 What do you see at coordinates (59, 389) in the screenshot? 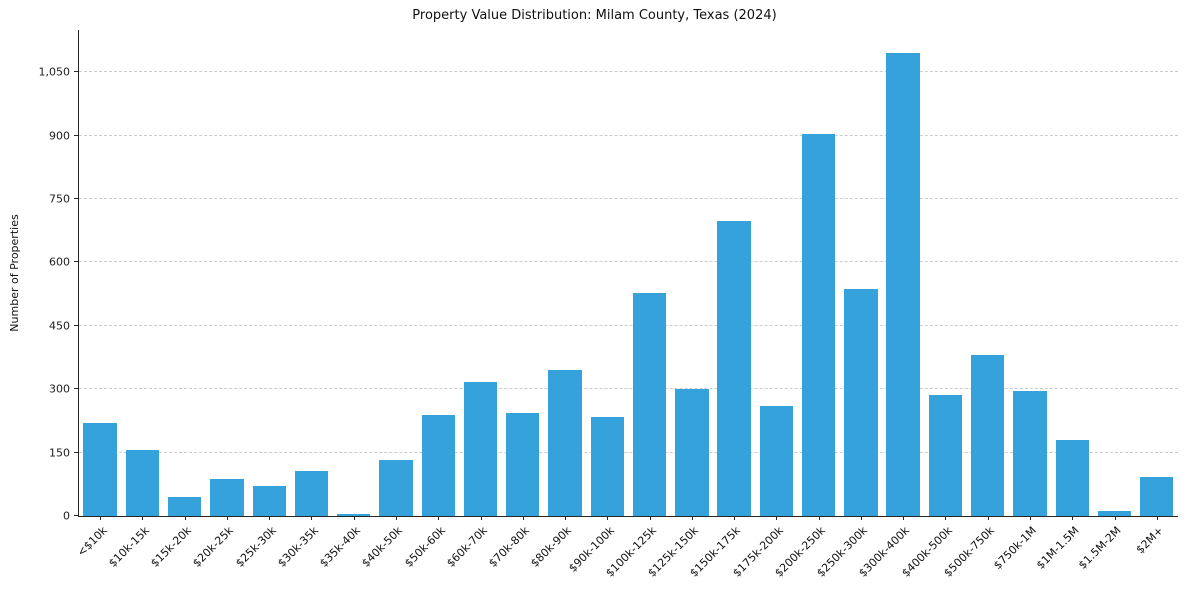
I see `y-tick-label: 300` at bounding box center [59, 389].